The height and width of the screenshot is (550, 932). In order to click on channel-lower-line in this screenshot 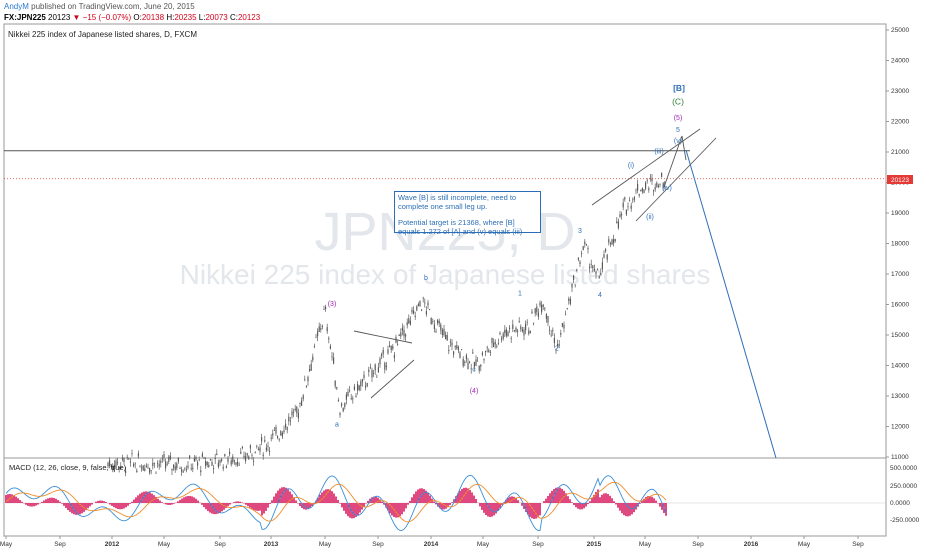, I will do `click(676, 179)`.